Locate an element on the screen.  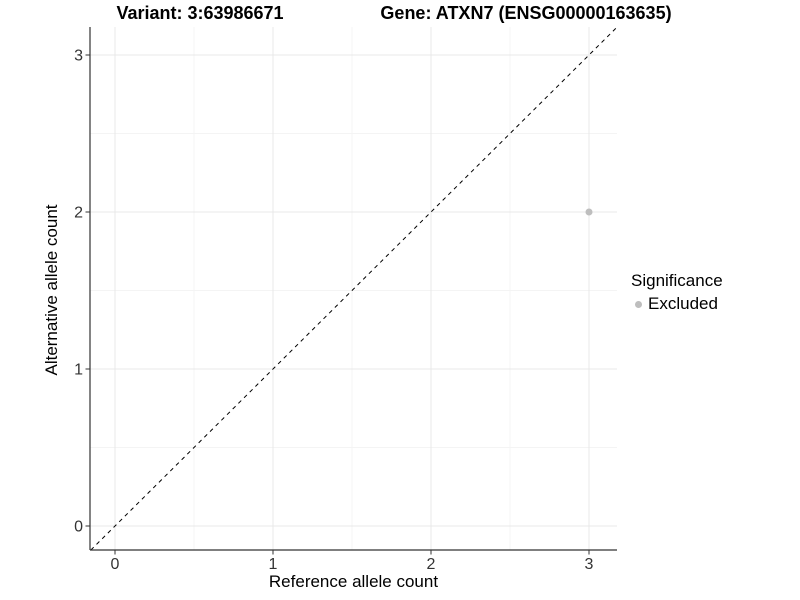
legend-entry-excluded: Excluded is located at coordinates (677, 304).